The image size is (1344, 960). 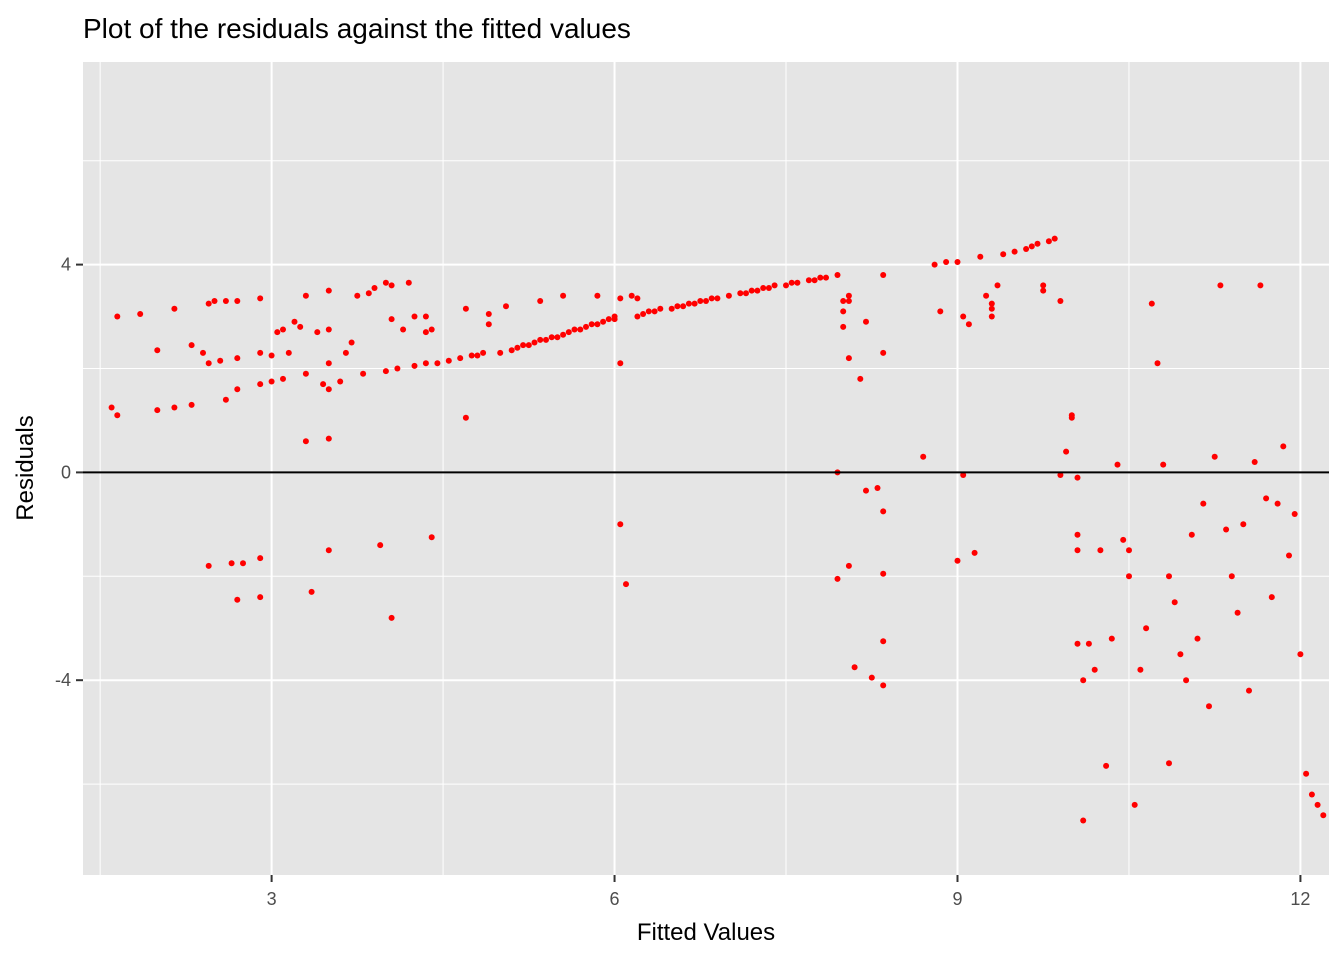 What do you see at coordinates (706, 932) in the screenshot?
I see `x-axis-title: Fitted Values` at bounding box center [706, 932].